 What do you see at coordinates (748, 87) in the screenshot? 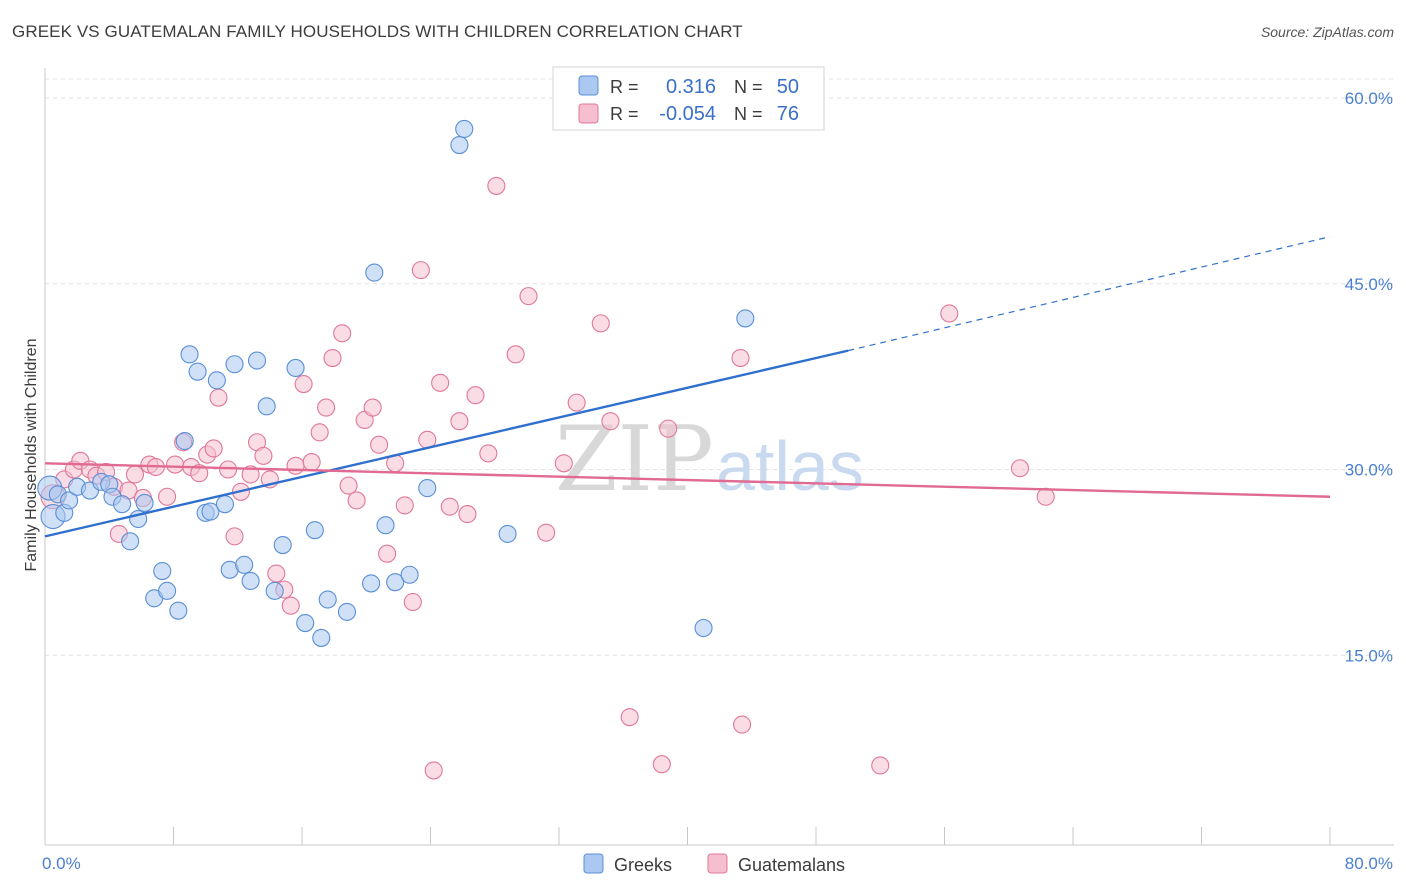
I see `legend-n-label-greeks: N =` at bounding box center [748, 87].